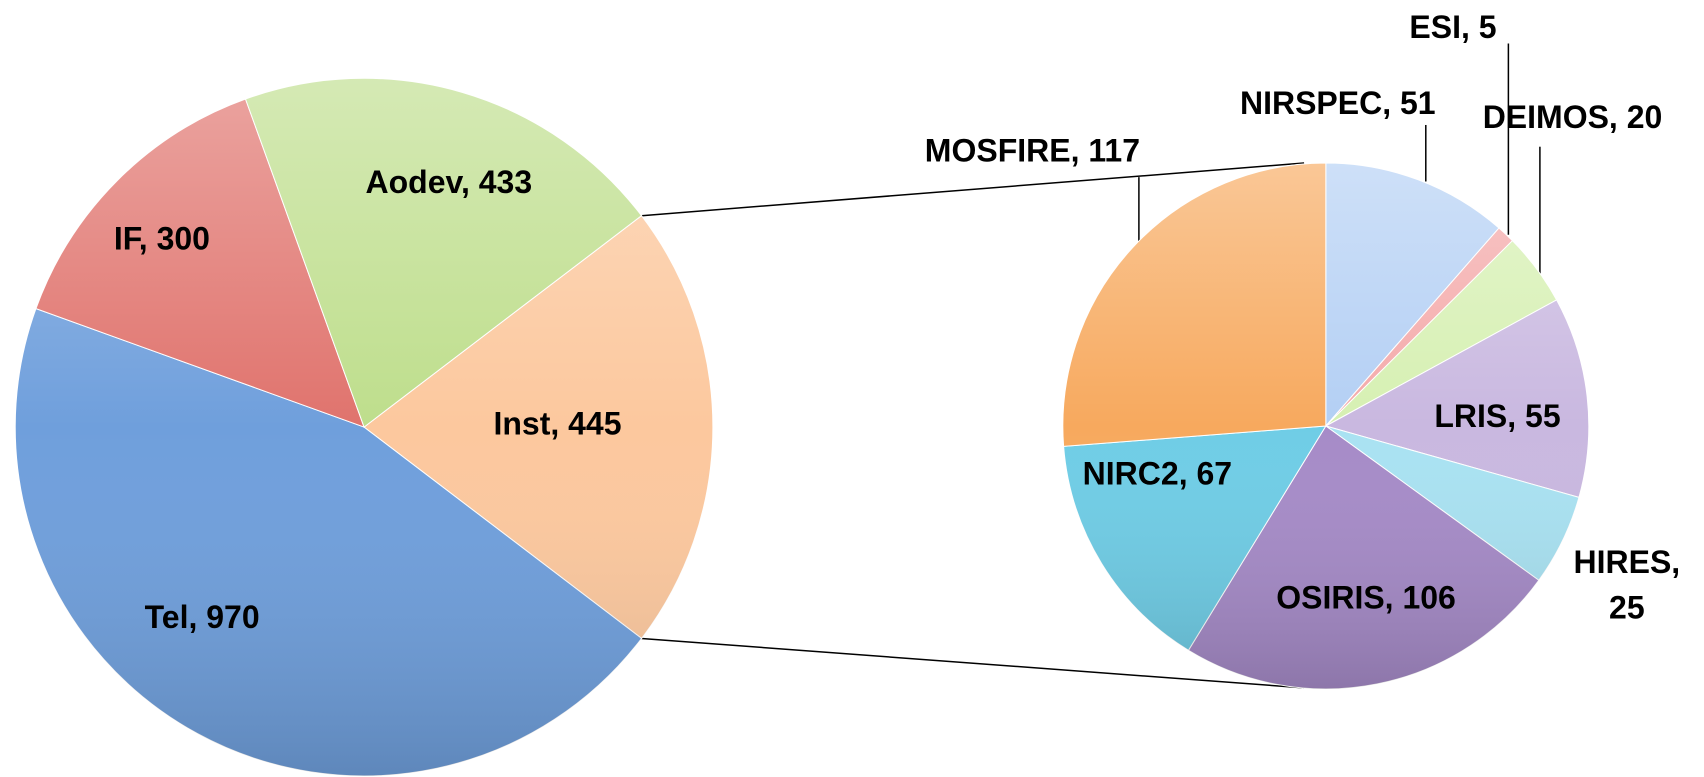 The height and width of the screenshot is (777, 1704). I want to click on data-label: OSIRIS, 106, so click(1366, 597).